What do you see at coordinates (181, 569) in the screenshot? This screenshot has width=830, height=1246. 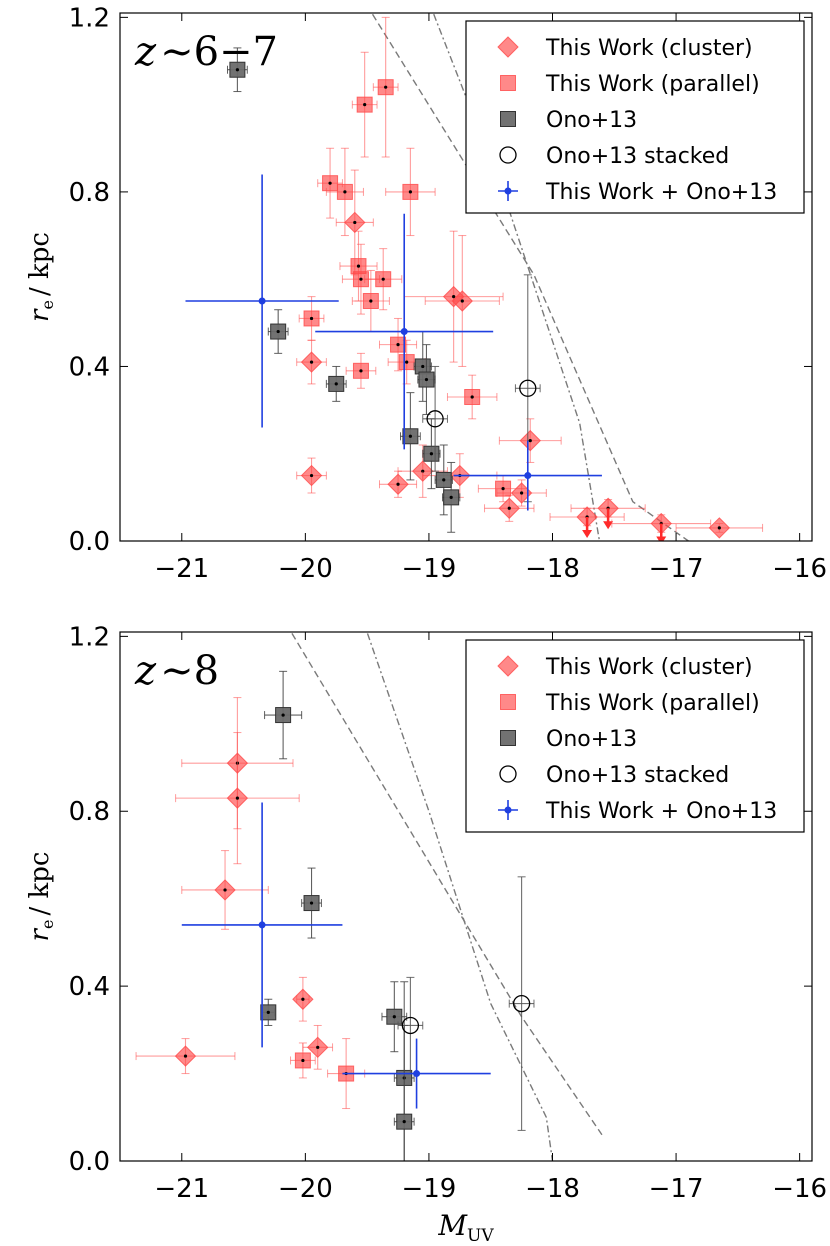 I see `x-tick-label: −21` at bounding box center [181, 569].